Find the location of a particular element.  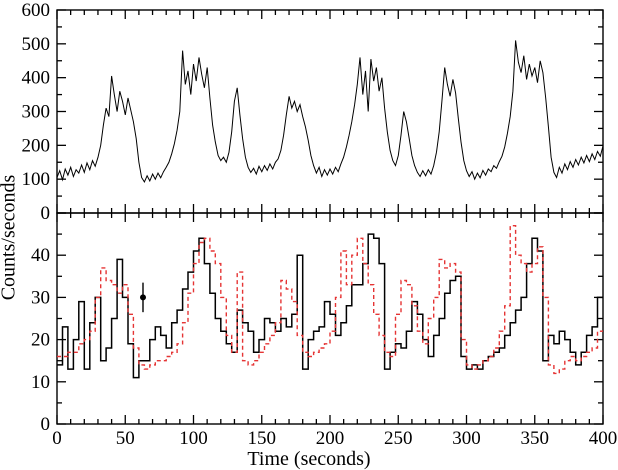

svg-text: 50 is located at coordinates (125, 438).